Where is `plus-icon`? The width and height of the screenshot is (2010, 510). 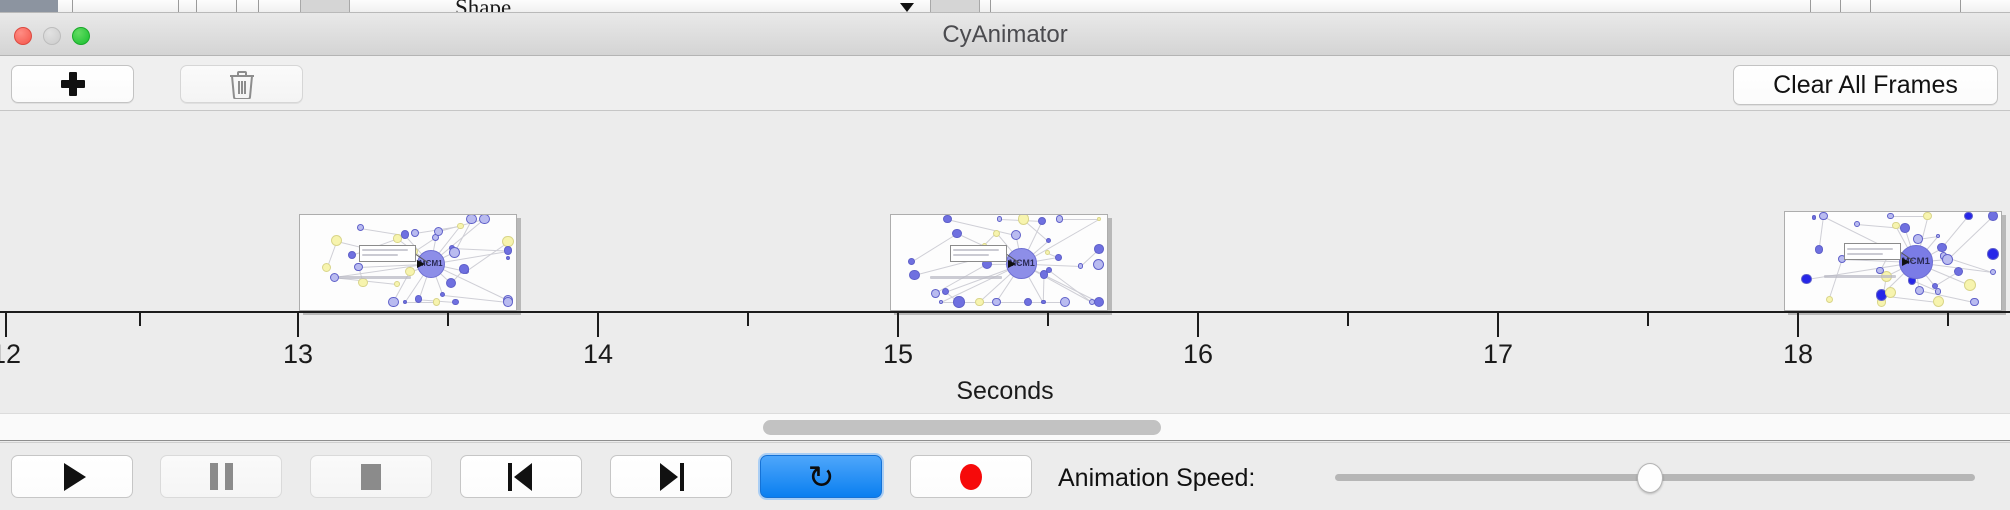
plus-icon is located at coordinates (73, 84).